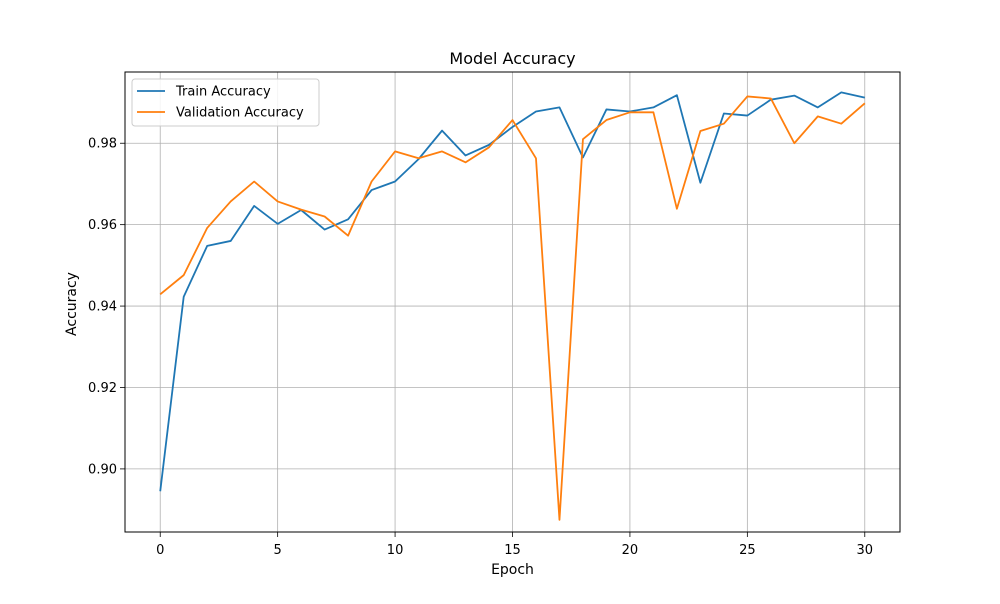 The width and height of the screenshot is (1000, 604). Describe the element at coordinates (395, 550) in the screenshot. I see `x-tick-label: 10` at that location.